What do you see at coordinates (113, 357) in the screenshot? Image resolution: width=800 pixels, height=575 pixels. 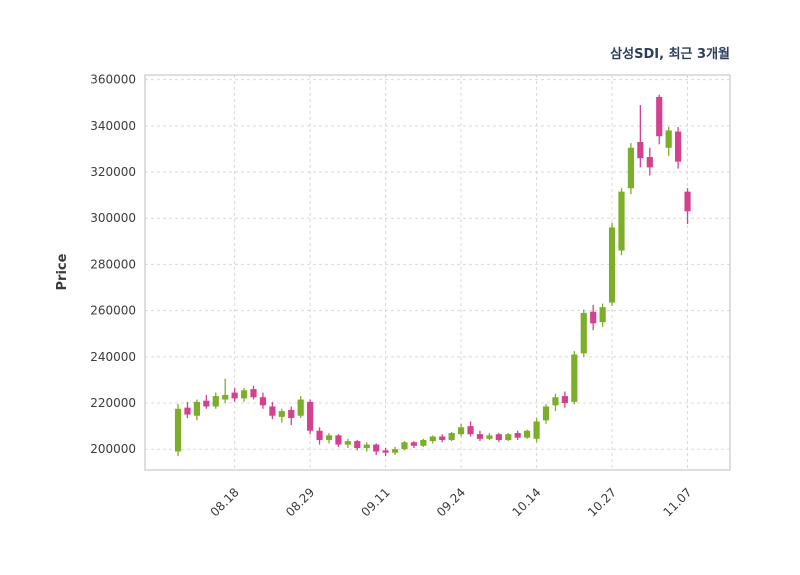 I see `y-tick-label: 240000` at bounding box center [113, 357].